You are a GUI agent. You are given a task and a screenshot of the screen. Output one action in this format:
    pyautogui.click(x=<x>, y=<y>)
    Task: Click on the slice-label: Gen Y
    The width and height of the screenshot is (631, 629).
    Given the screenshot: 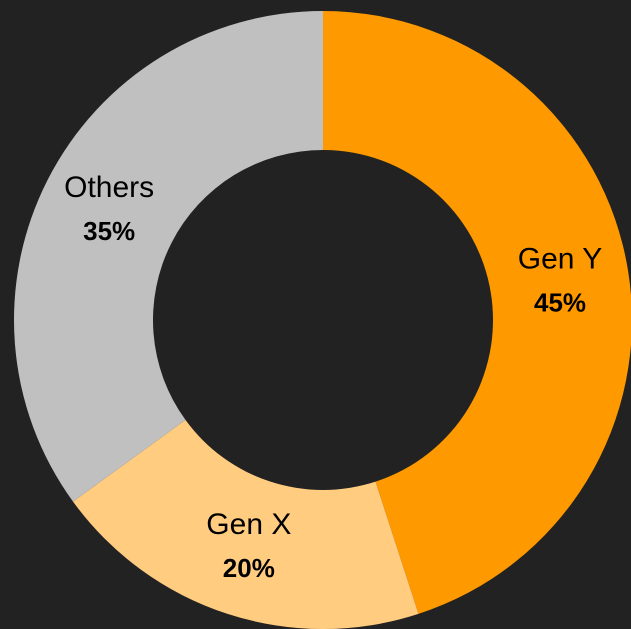 What is the action you would take?
    pyautogui.click(x=560, y=258)
    